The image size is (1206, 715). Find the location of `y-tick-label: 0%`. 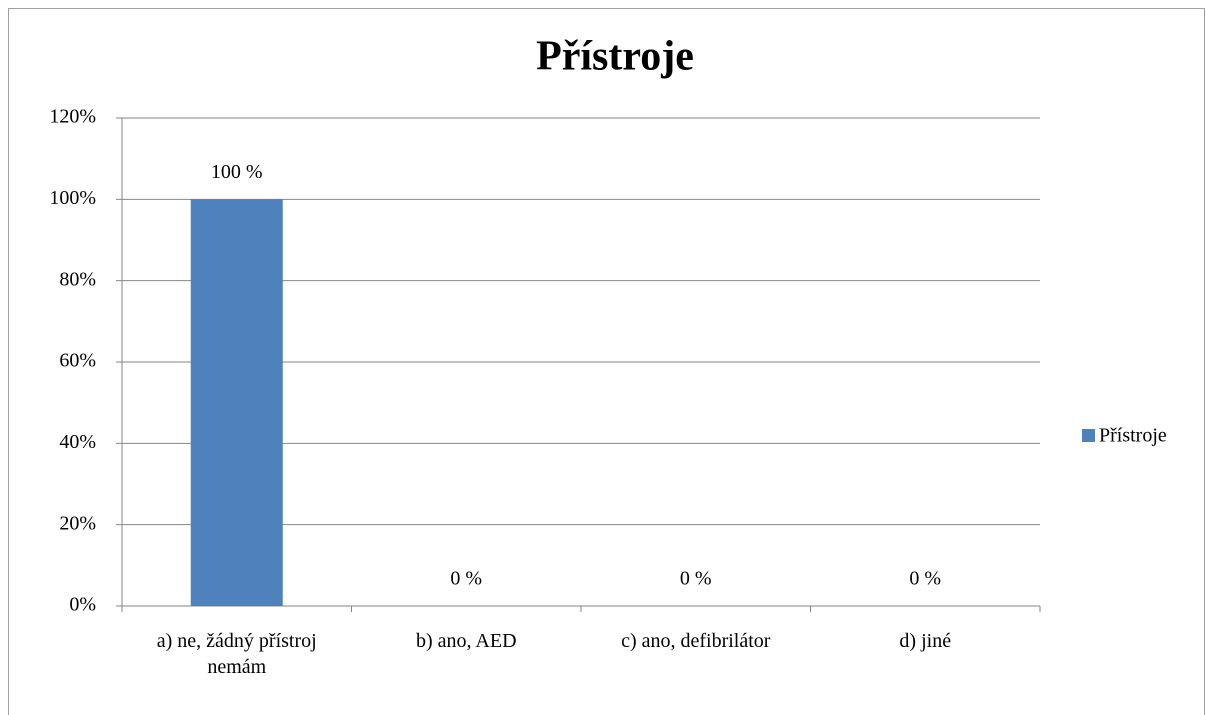

y-tick-label: 0% is located at coordinates (82, 605).